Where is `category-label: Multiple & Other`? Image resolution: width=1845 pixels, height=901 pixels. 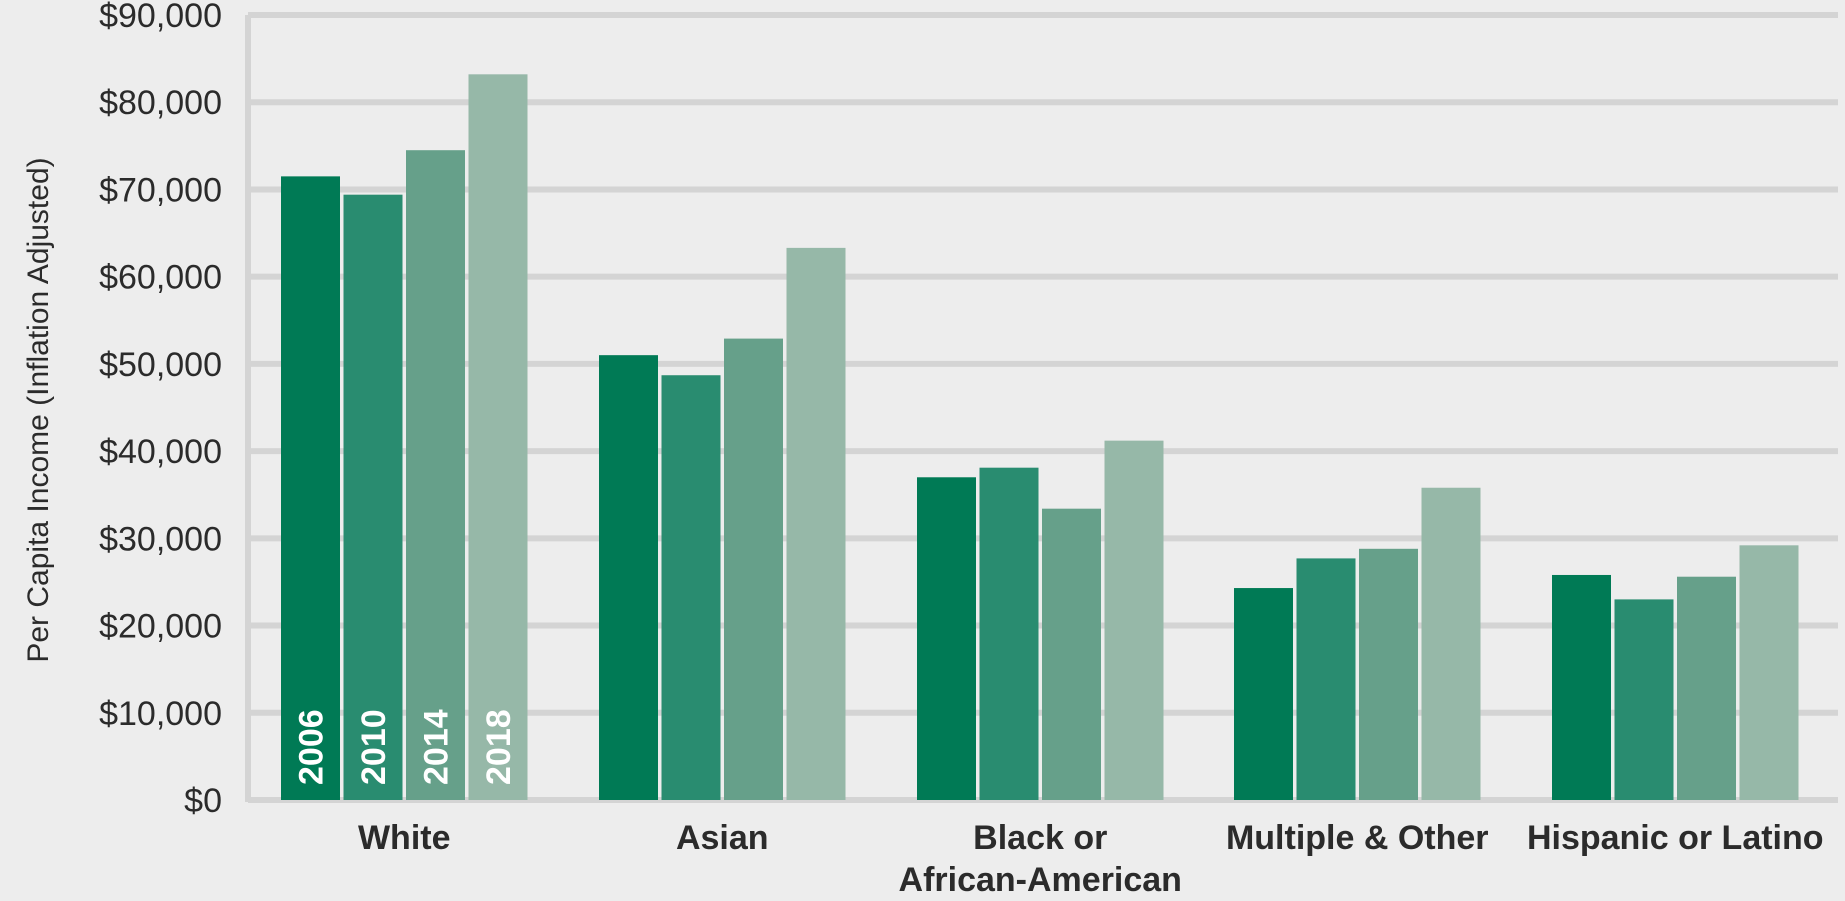 category-label: Multiple & Other is located at coordinates (1357, 838).